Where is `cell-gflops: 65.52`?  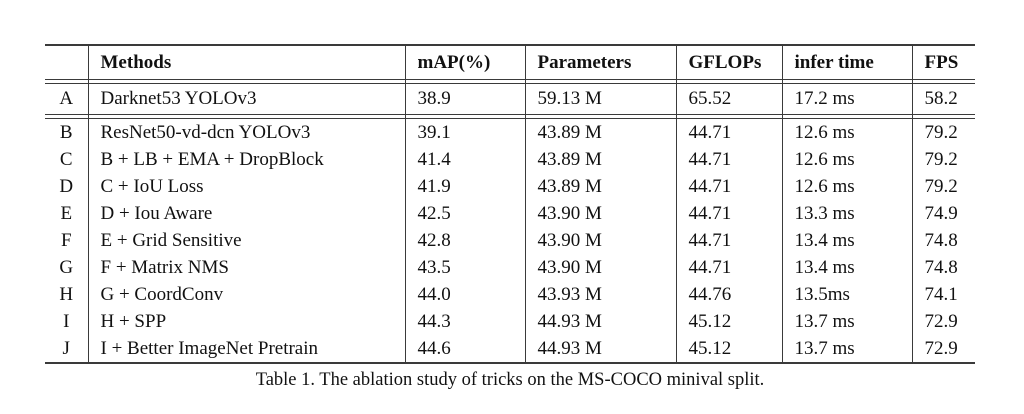 cell-gflops: 65.52 is located at coordinates (728, 99).